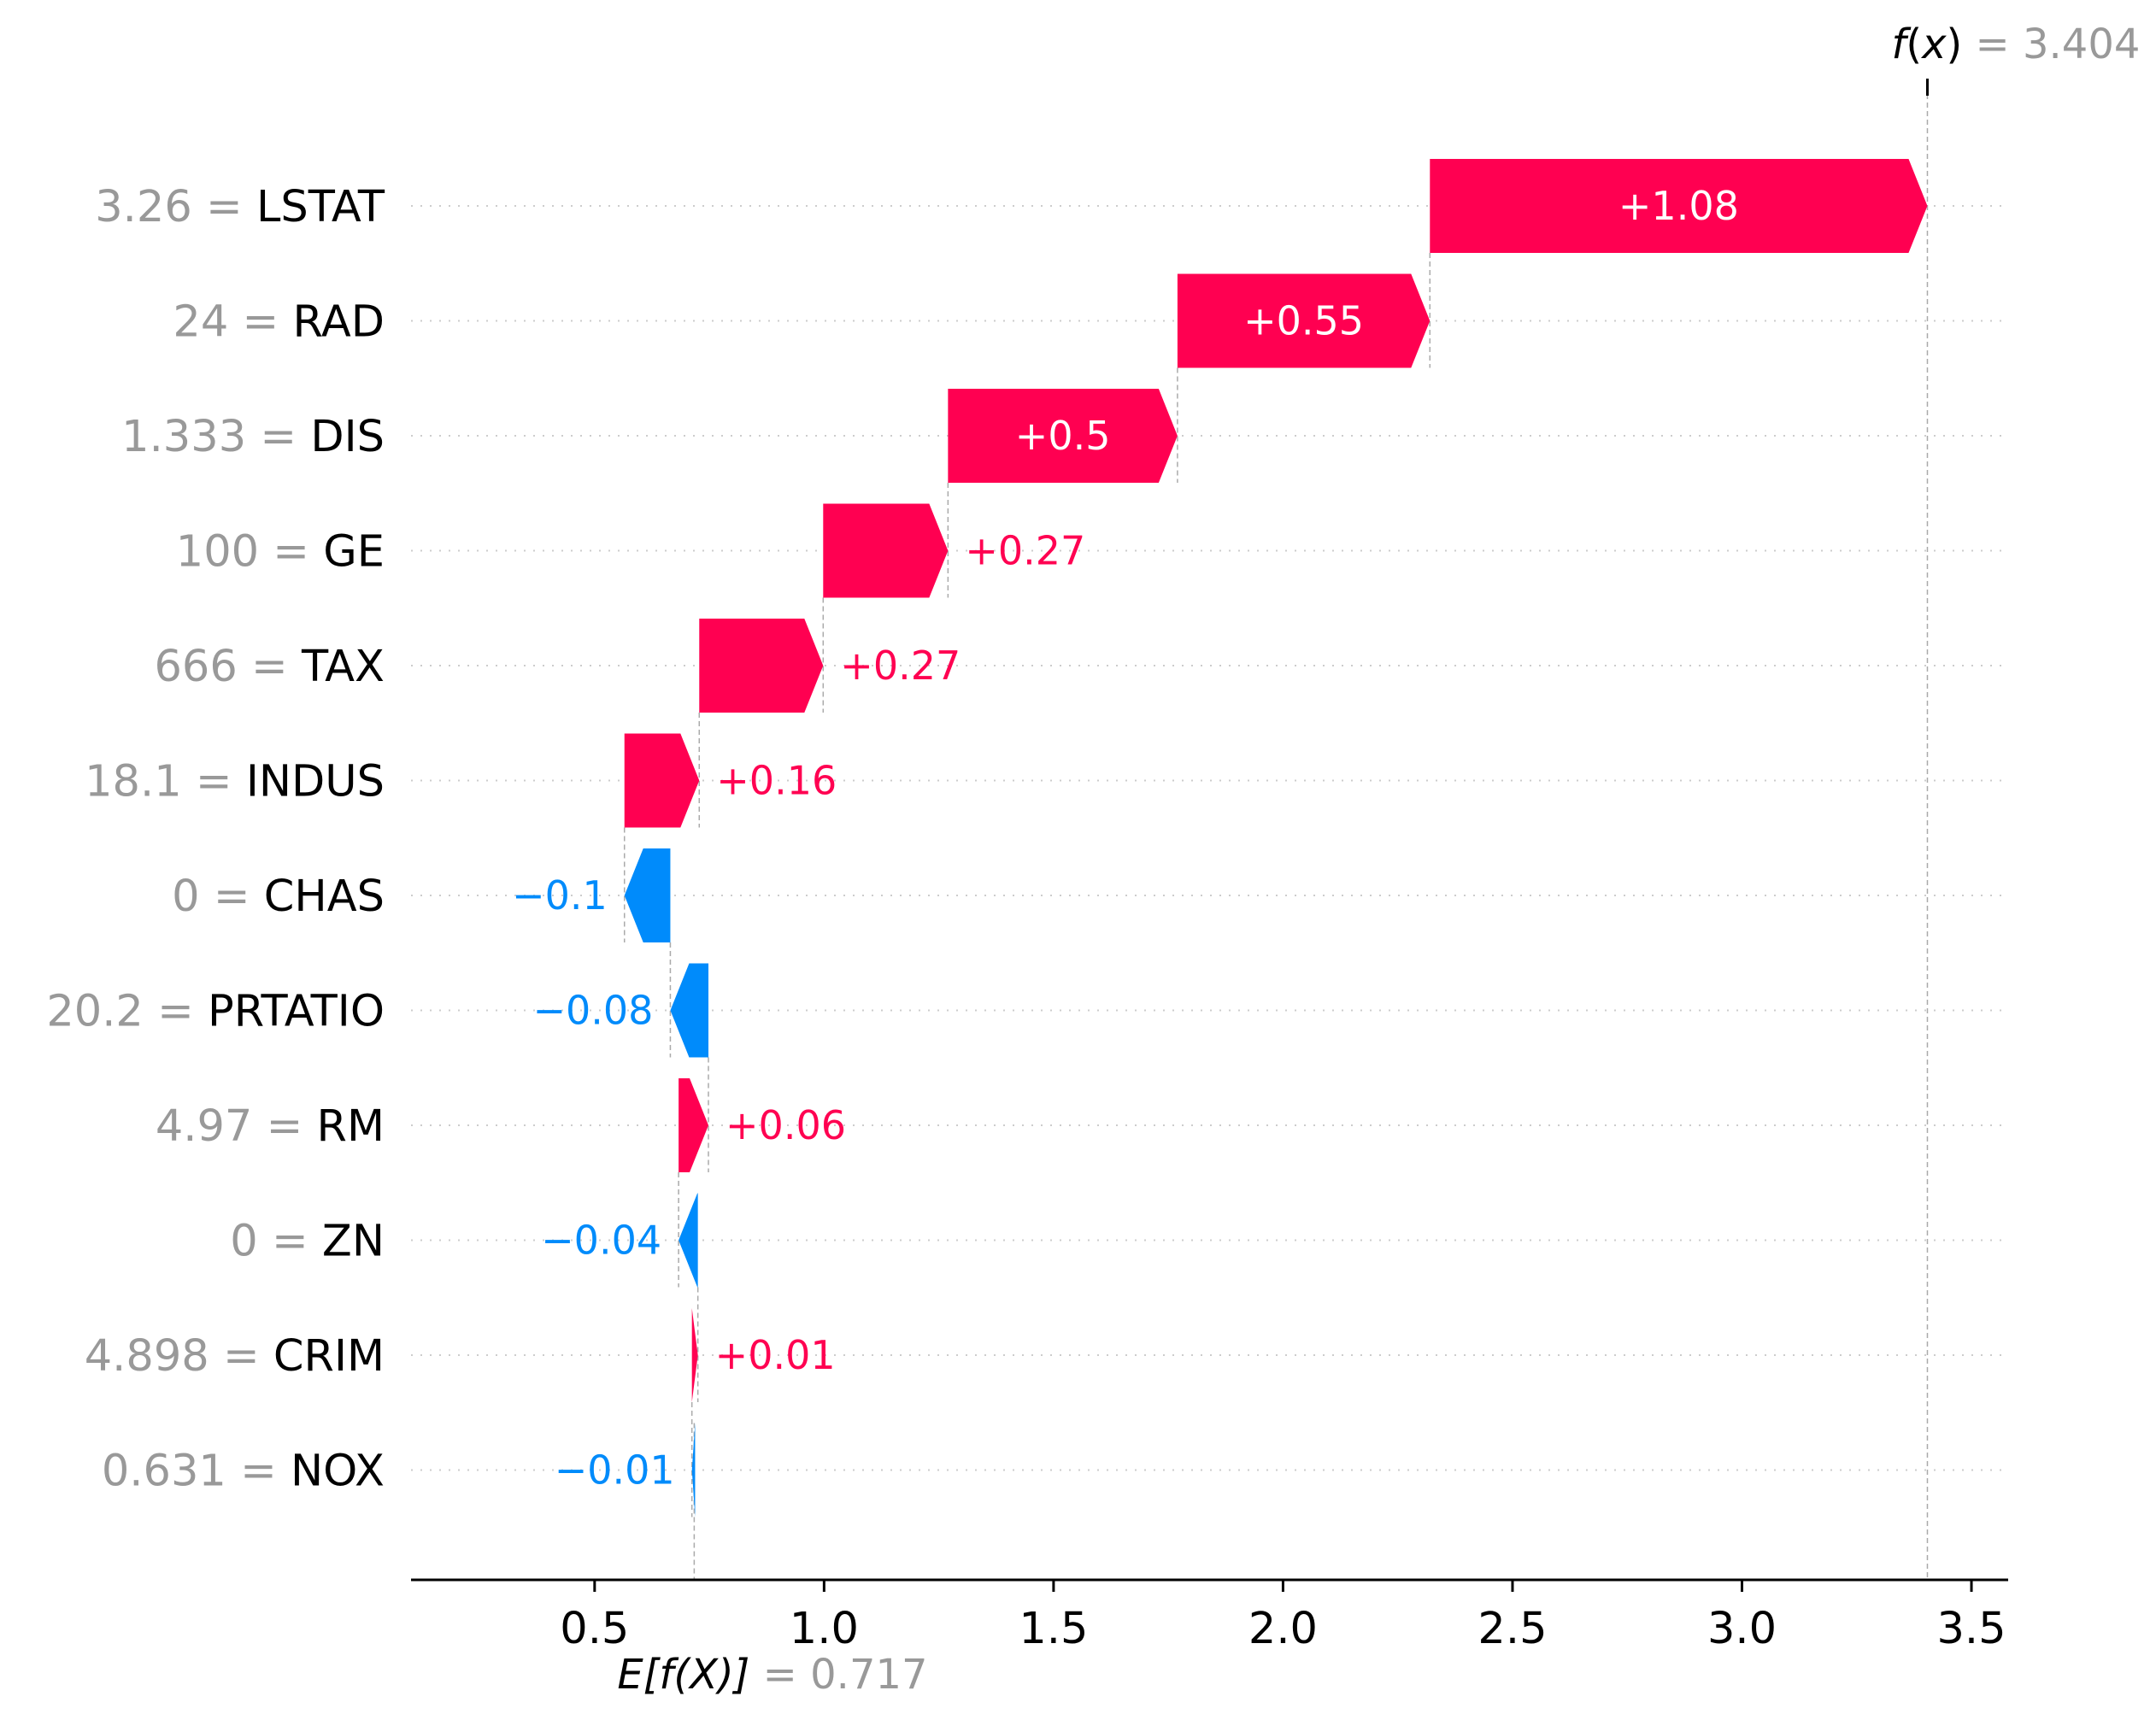 This screenshot has width=2156, height=1714. I want to click on x-tick-label: 1.0, so click(824, 1629).